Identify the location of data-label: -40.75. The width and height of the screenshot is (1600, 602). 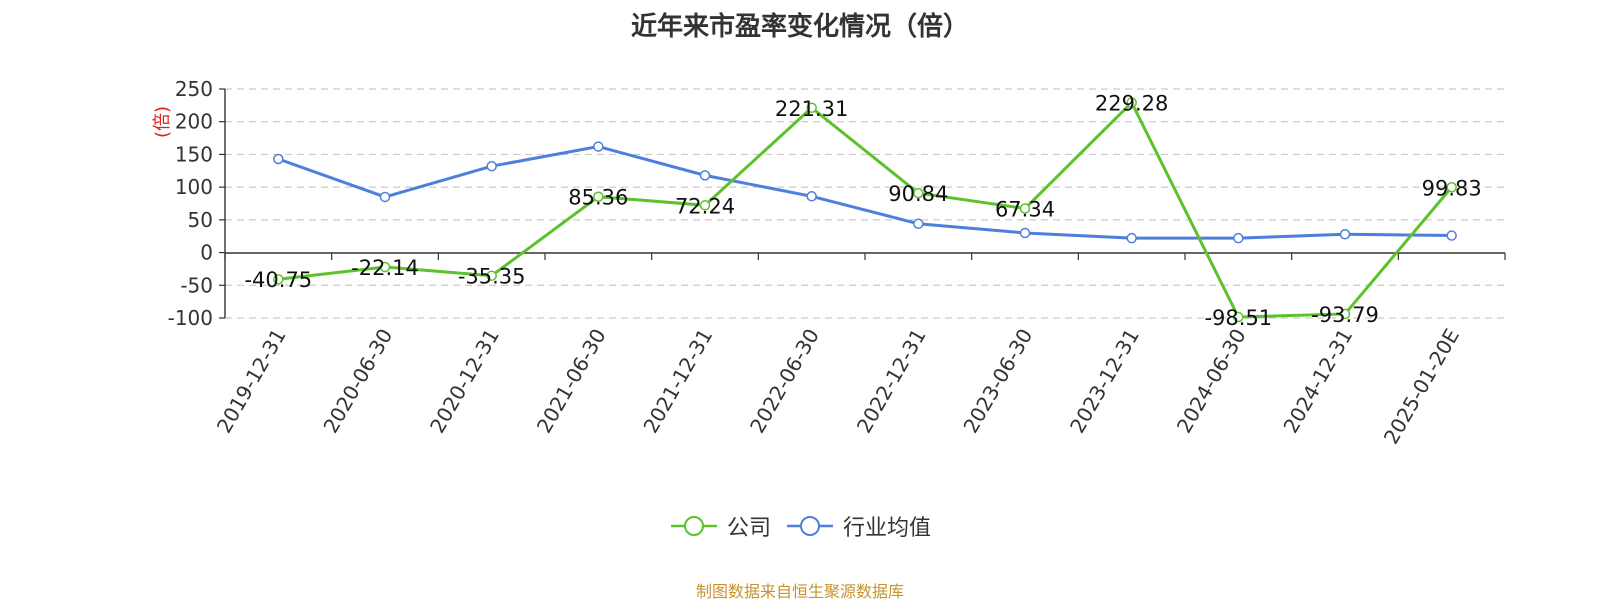
(278, 280).